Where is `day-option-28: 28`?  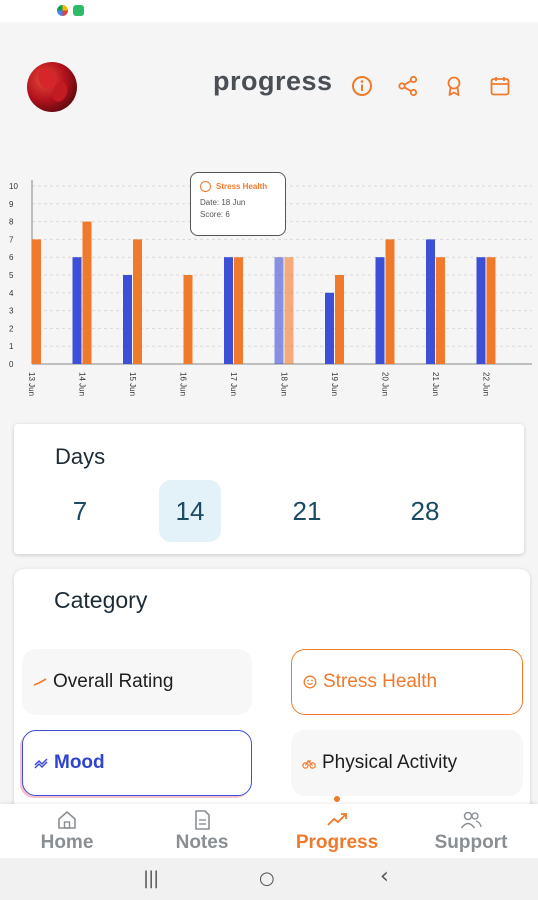
day-option-28: 28 is located at coordinates (425, 511).